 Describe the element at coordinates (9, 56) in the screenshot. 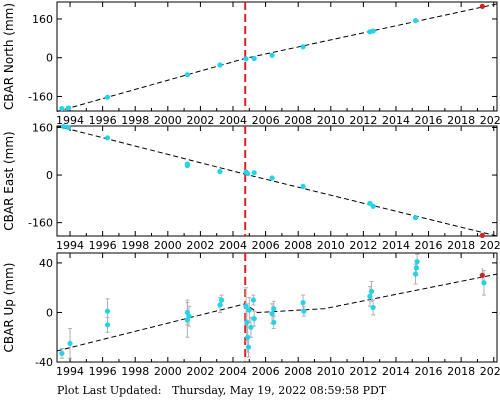

I see `y-axis-label: CBAR North (mm)` at that location.